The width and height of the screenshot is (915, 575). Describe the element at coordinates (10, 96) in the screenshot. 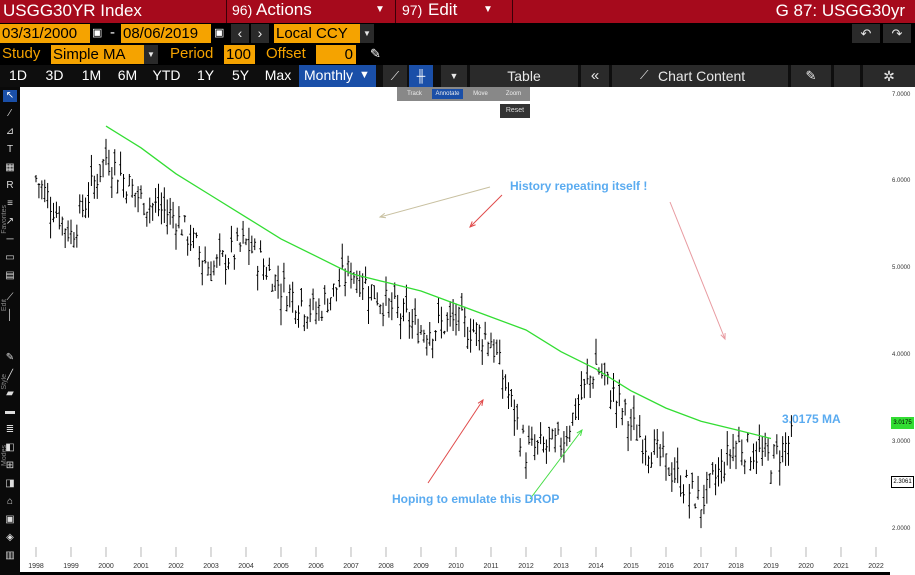

I see `cursor-icon: ↖` at that location.